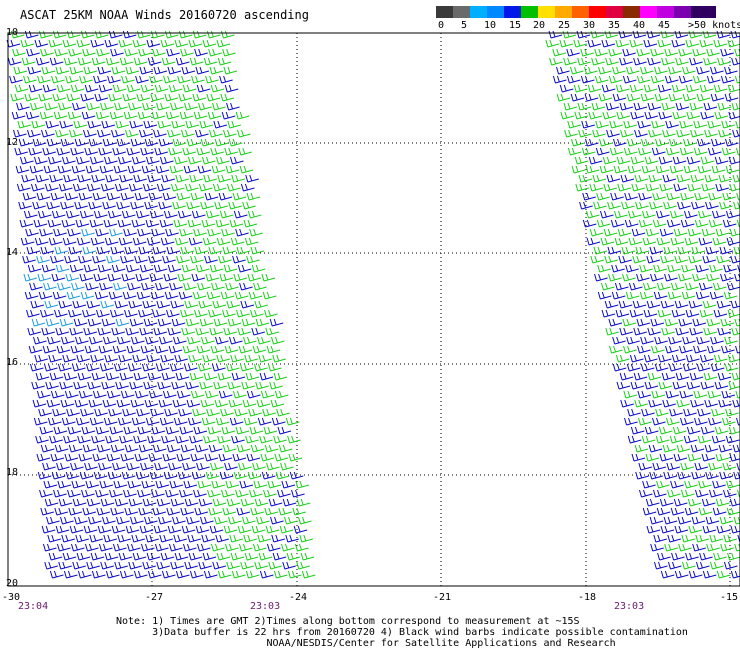  Describe the element at coordinates (589, 25) in the screenshot. I see `legend-label-30: 30` at that location.